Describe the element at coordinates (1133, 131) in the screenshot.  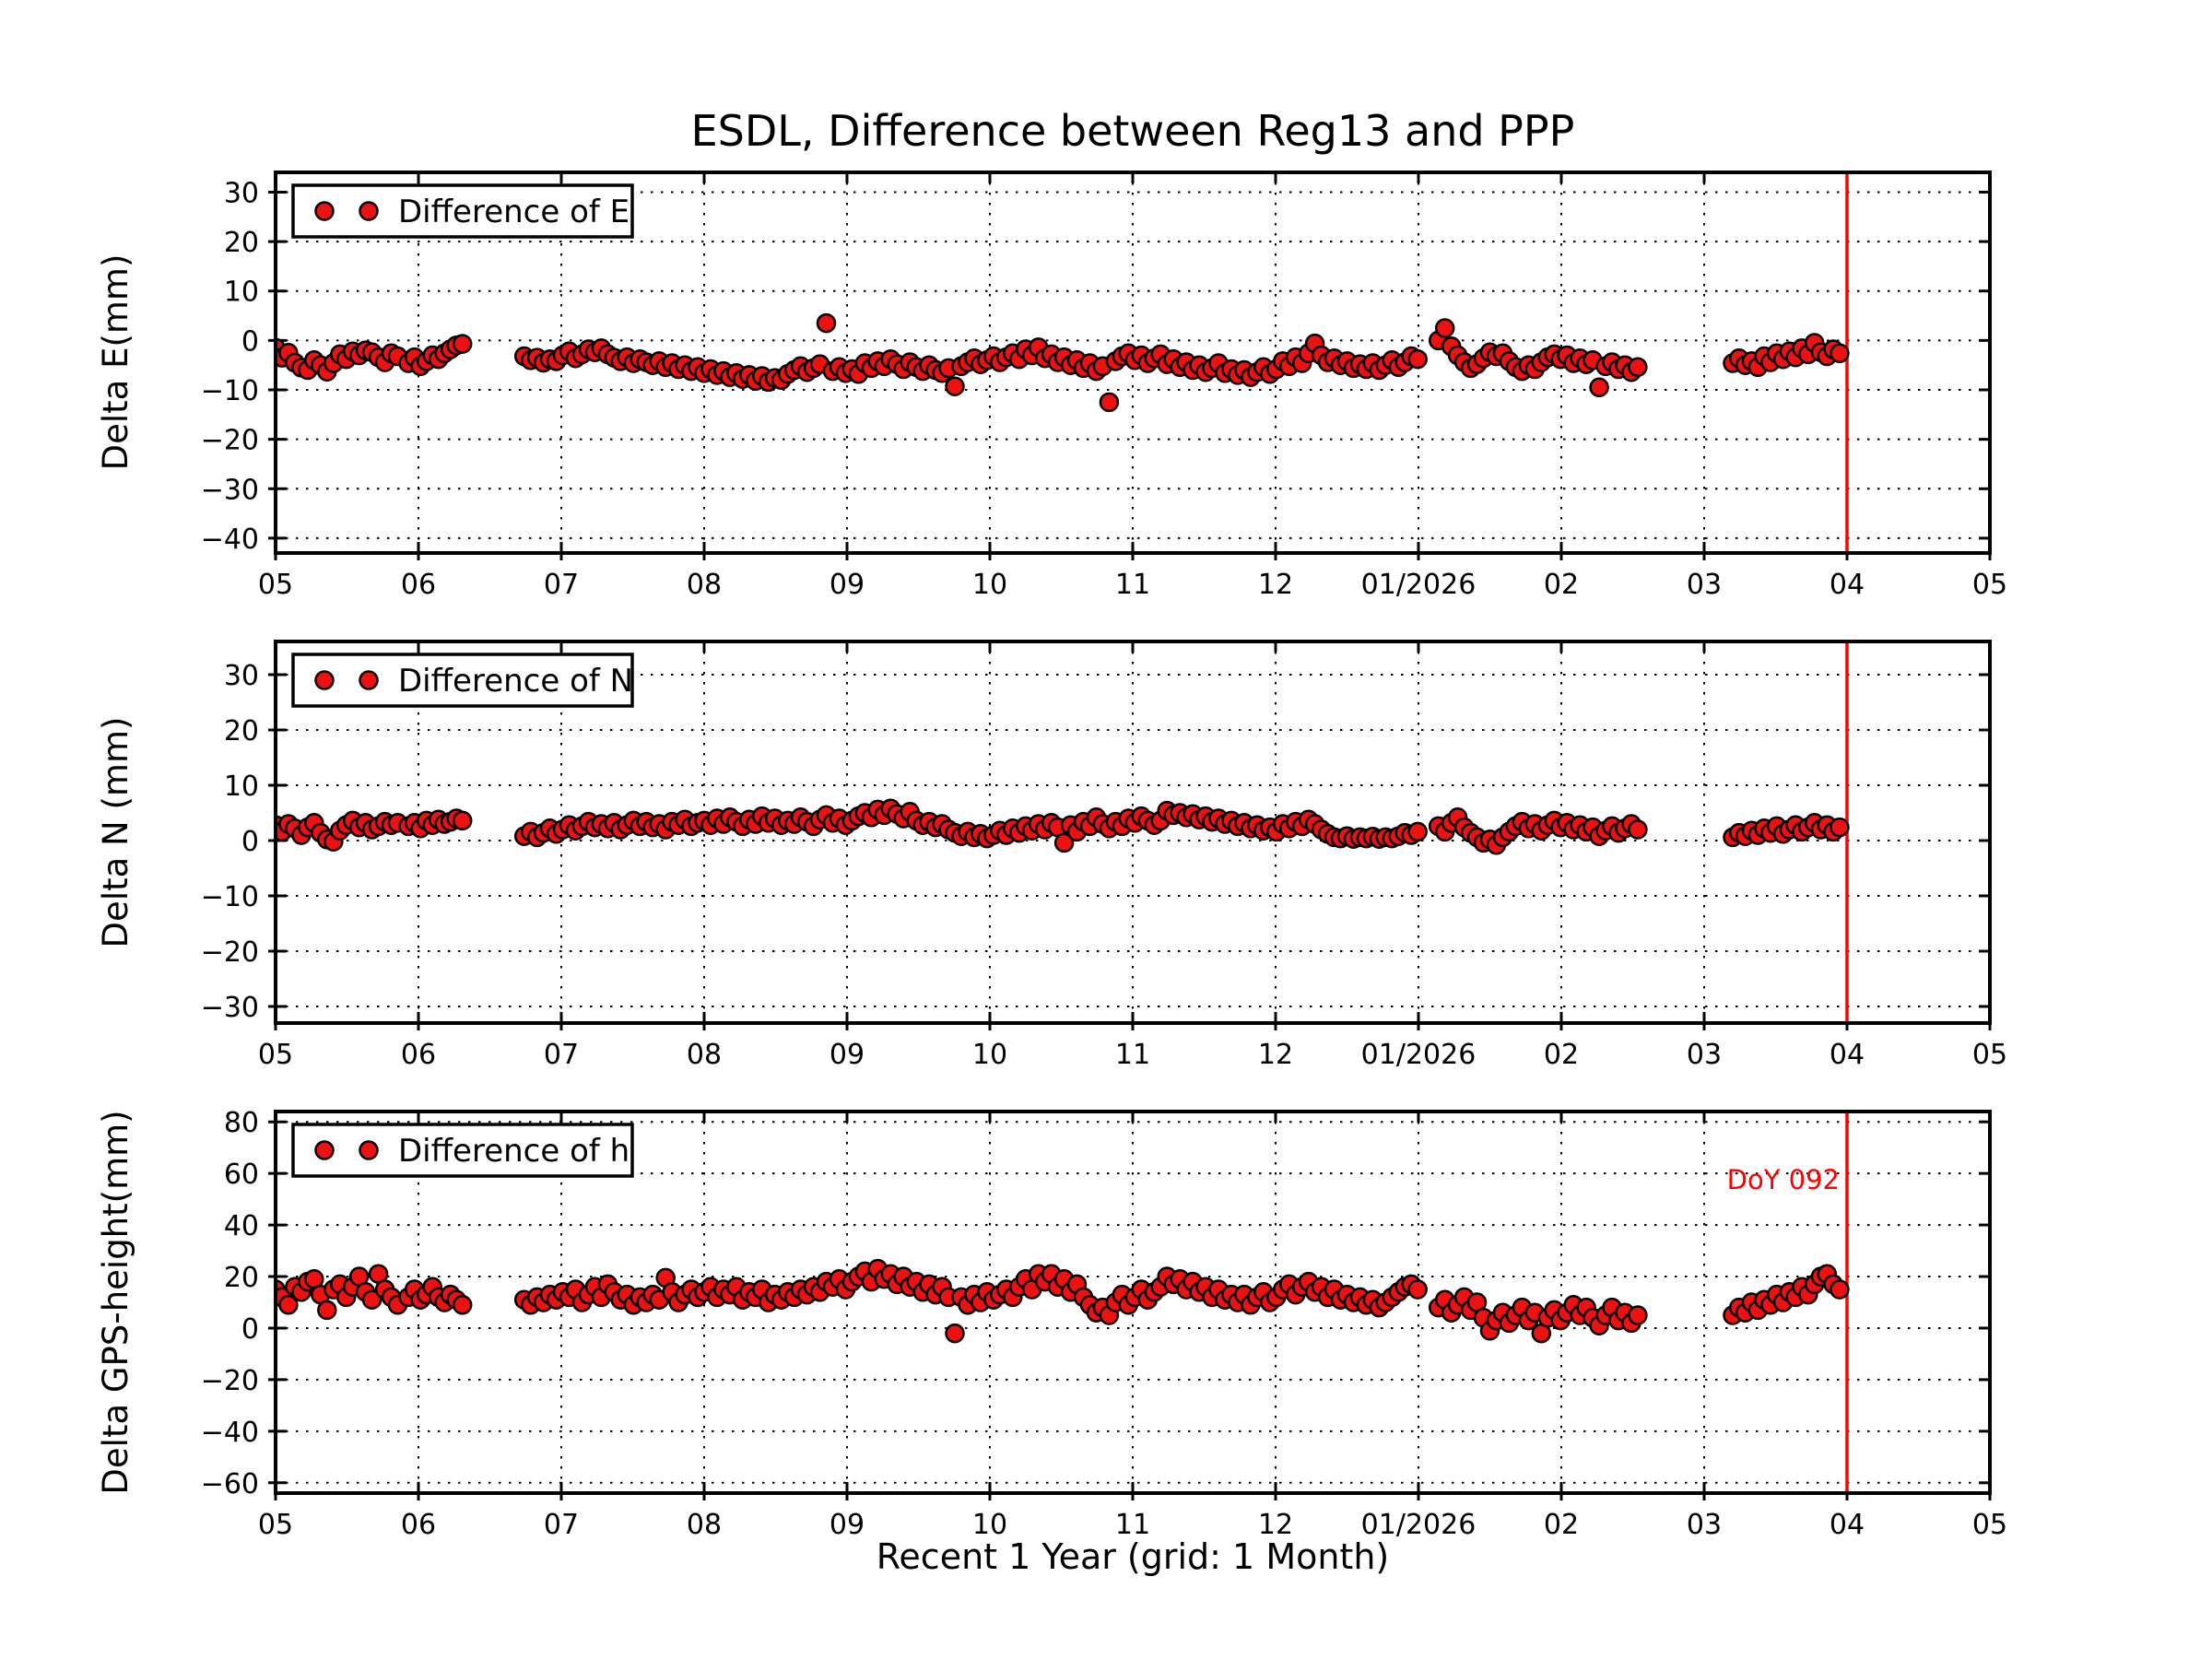
I see `chart-title: ESDL, Difference between Reg13 and PPP` at that location.